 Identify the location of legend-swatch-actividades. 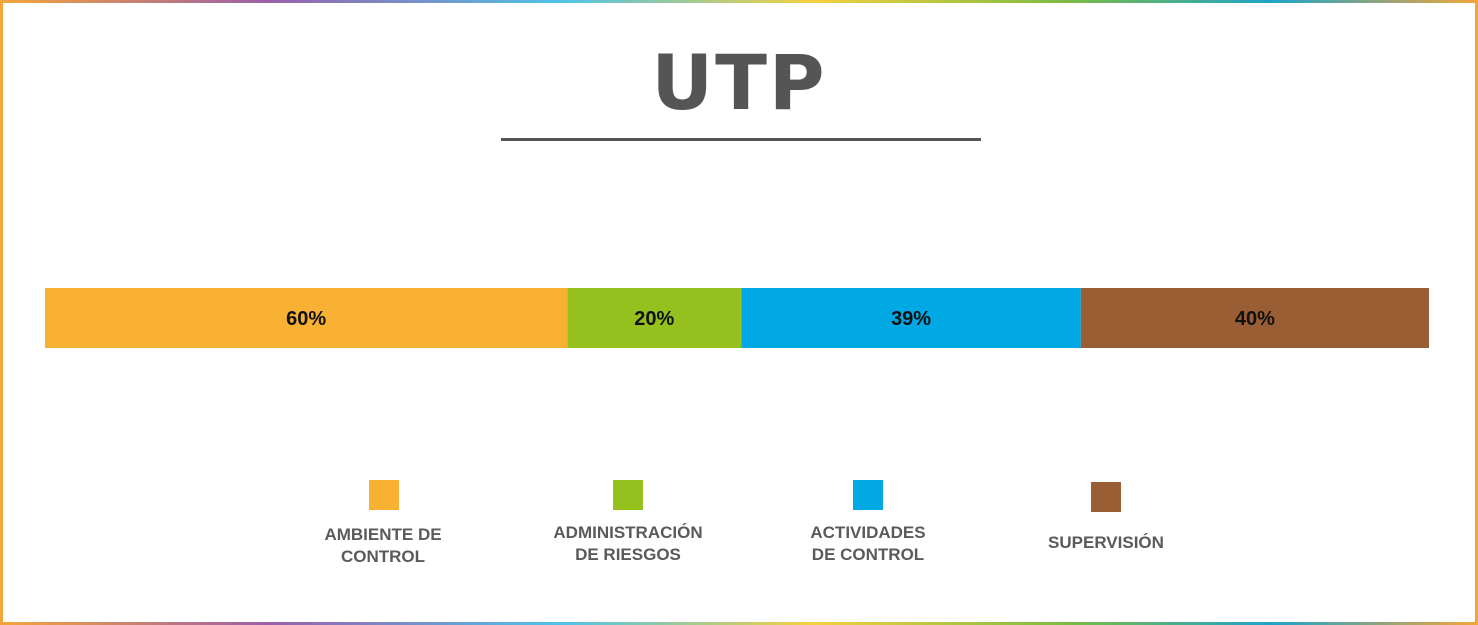
(868, 495).